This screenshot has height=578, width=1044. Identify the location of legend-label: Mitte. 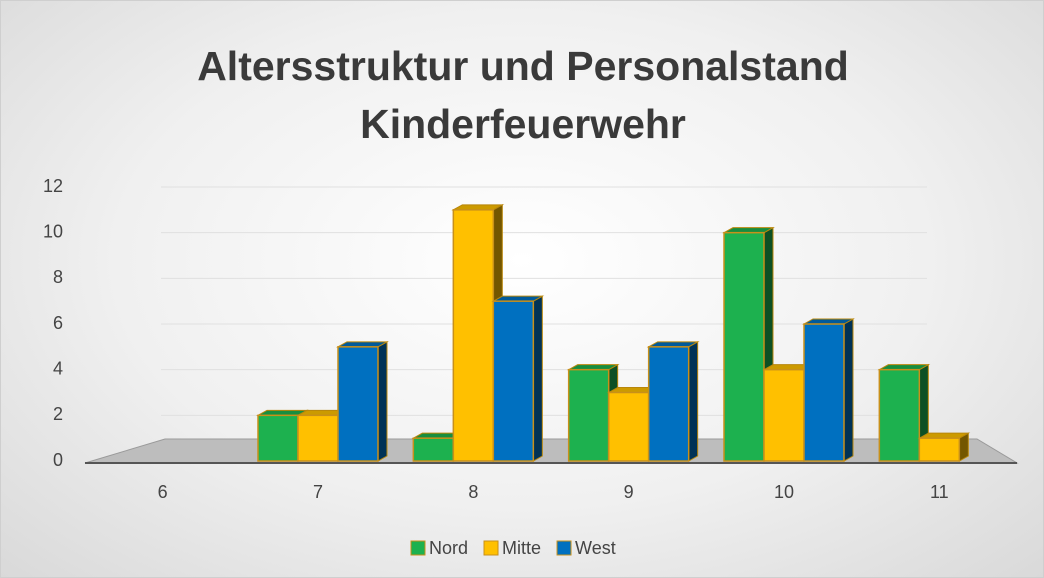
(521, 548).